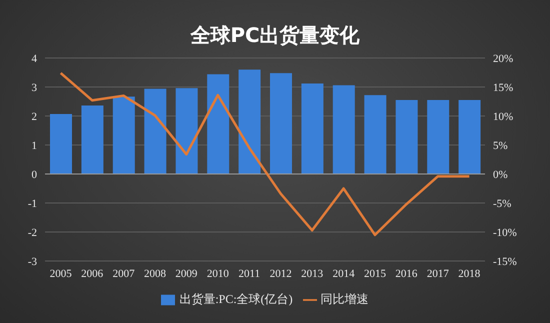 The width and height of the screenshot is (550, 323). I want to click on y2-tick-label: 0%, so click(500, 174).